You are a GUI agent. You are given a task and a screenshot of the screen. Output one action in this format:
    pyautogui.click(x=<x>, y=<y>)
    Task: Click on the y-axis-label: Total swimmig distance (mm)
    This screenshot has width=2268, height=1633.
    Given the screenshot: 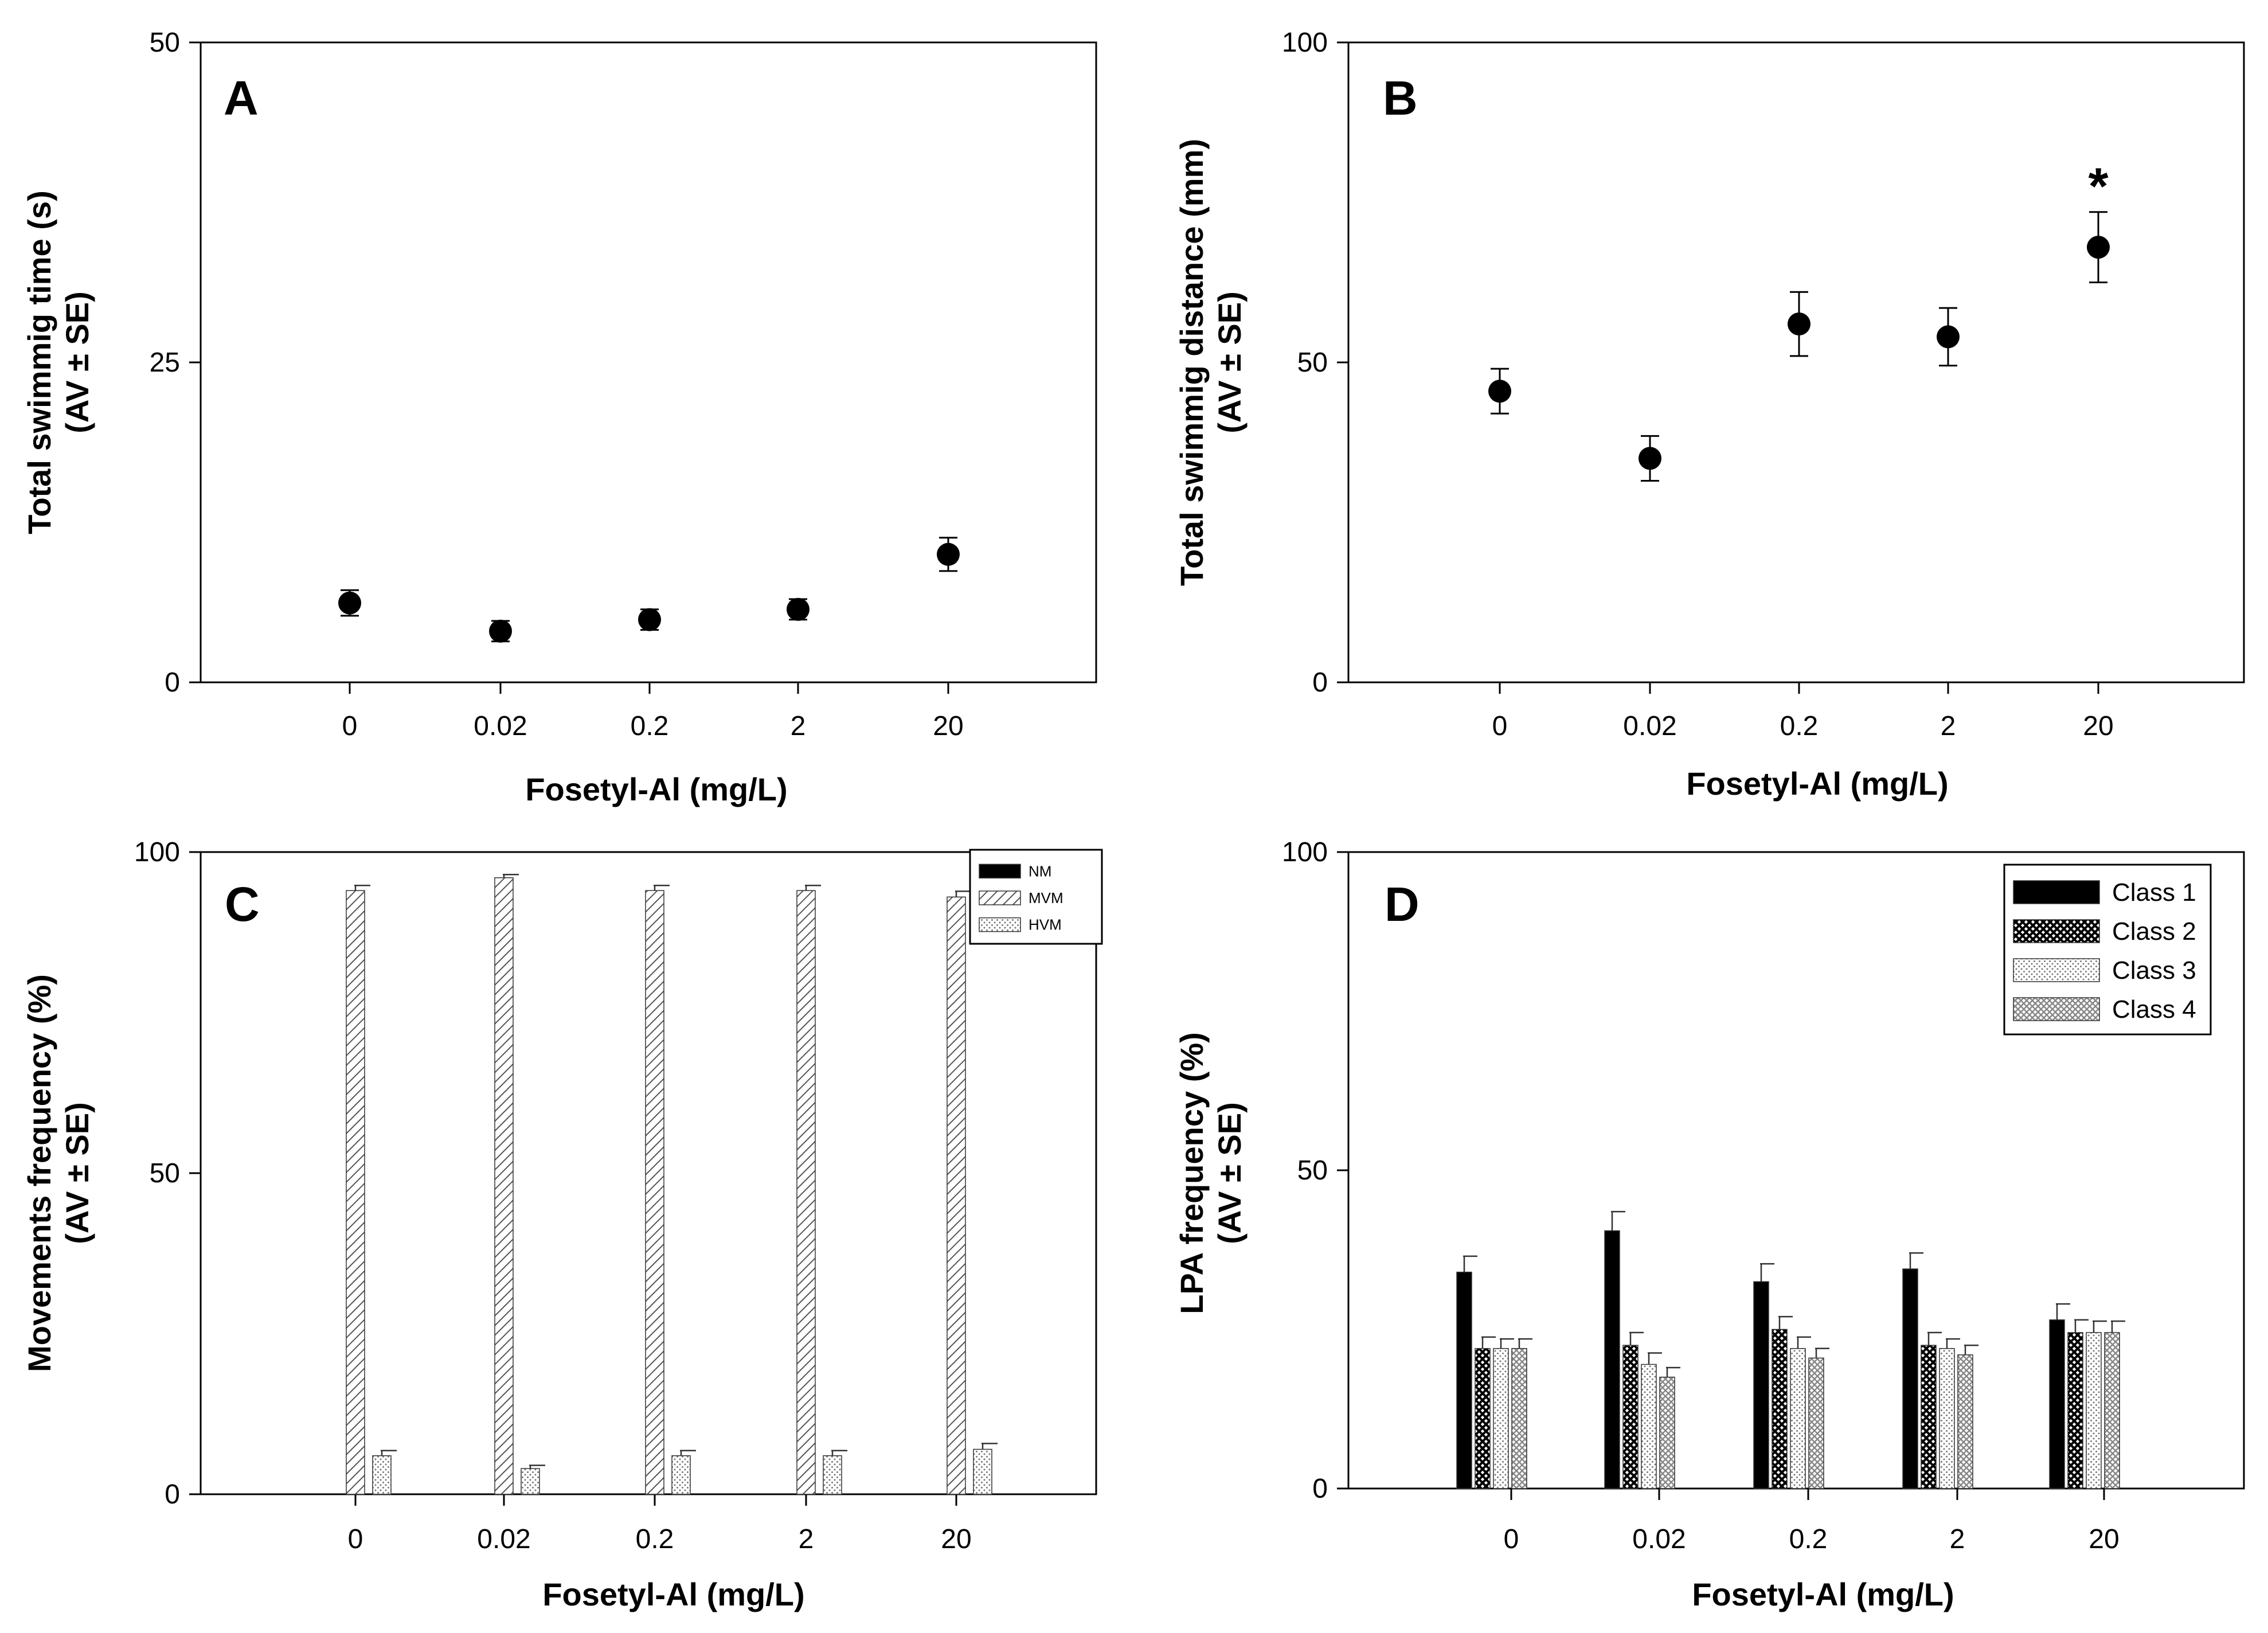 What is the action you would take?
    pyautogui.click(x=1192, y=362)
    